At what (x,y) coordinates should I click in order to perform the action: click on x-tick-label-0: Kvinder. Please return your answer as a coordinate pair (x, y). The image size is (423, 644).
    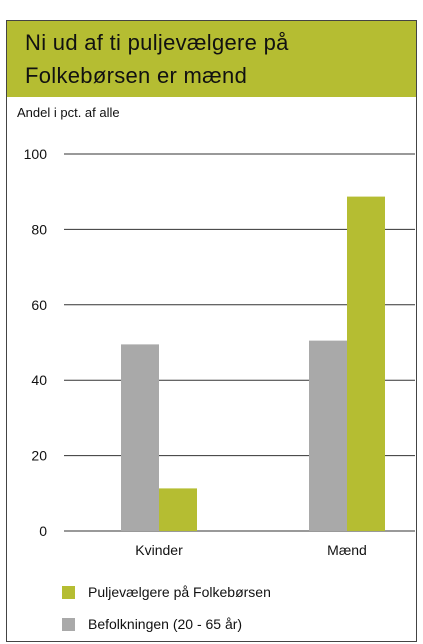
    Looking at the image, I should click on (159, 550).